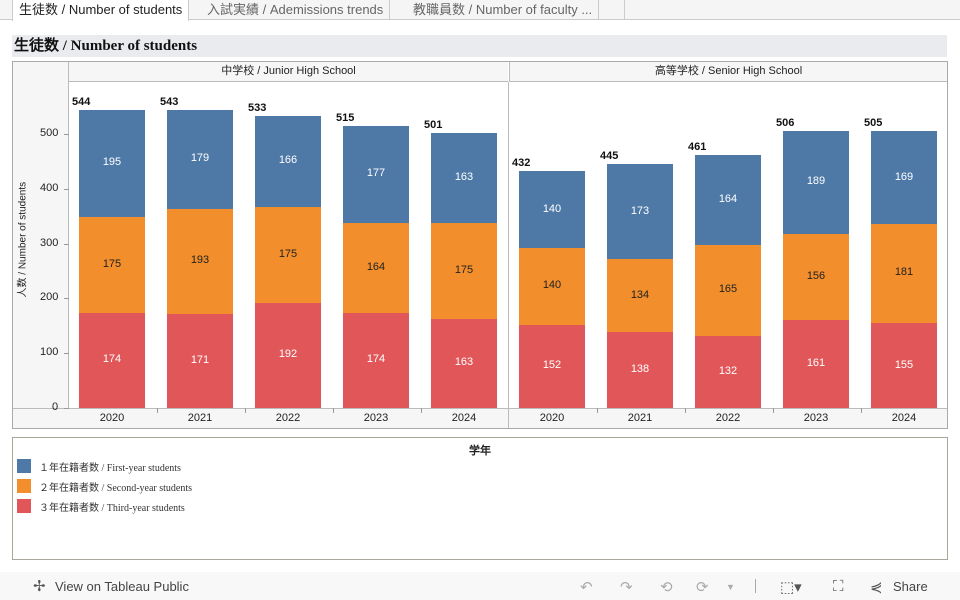 This screenshot has height=600, width=960. Describe the element at coordinates (816, 181) in the screenshot. I see `bar-segment-label: 189` at that location.